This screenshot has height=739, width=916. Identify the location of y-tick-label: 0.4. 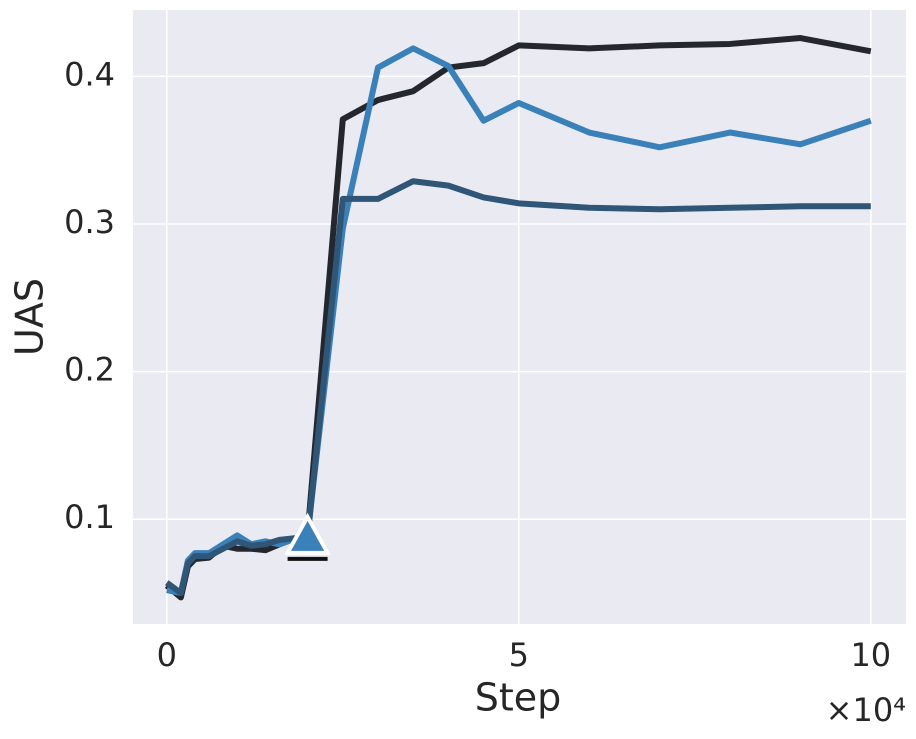
(89, 74).